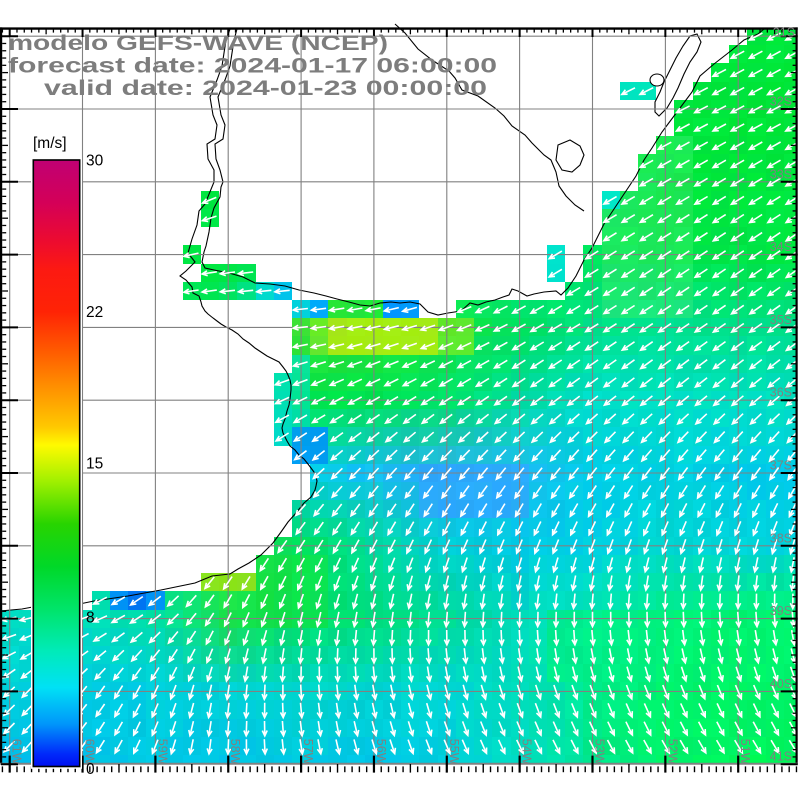  Describe the element at coordinates (95, 161) in the screenshot. I see `svg-text: 30` at that location.